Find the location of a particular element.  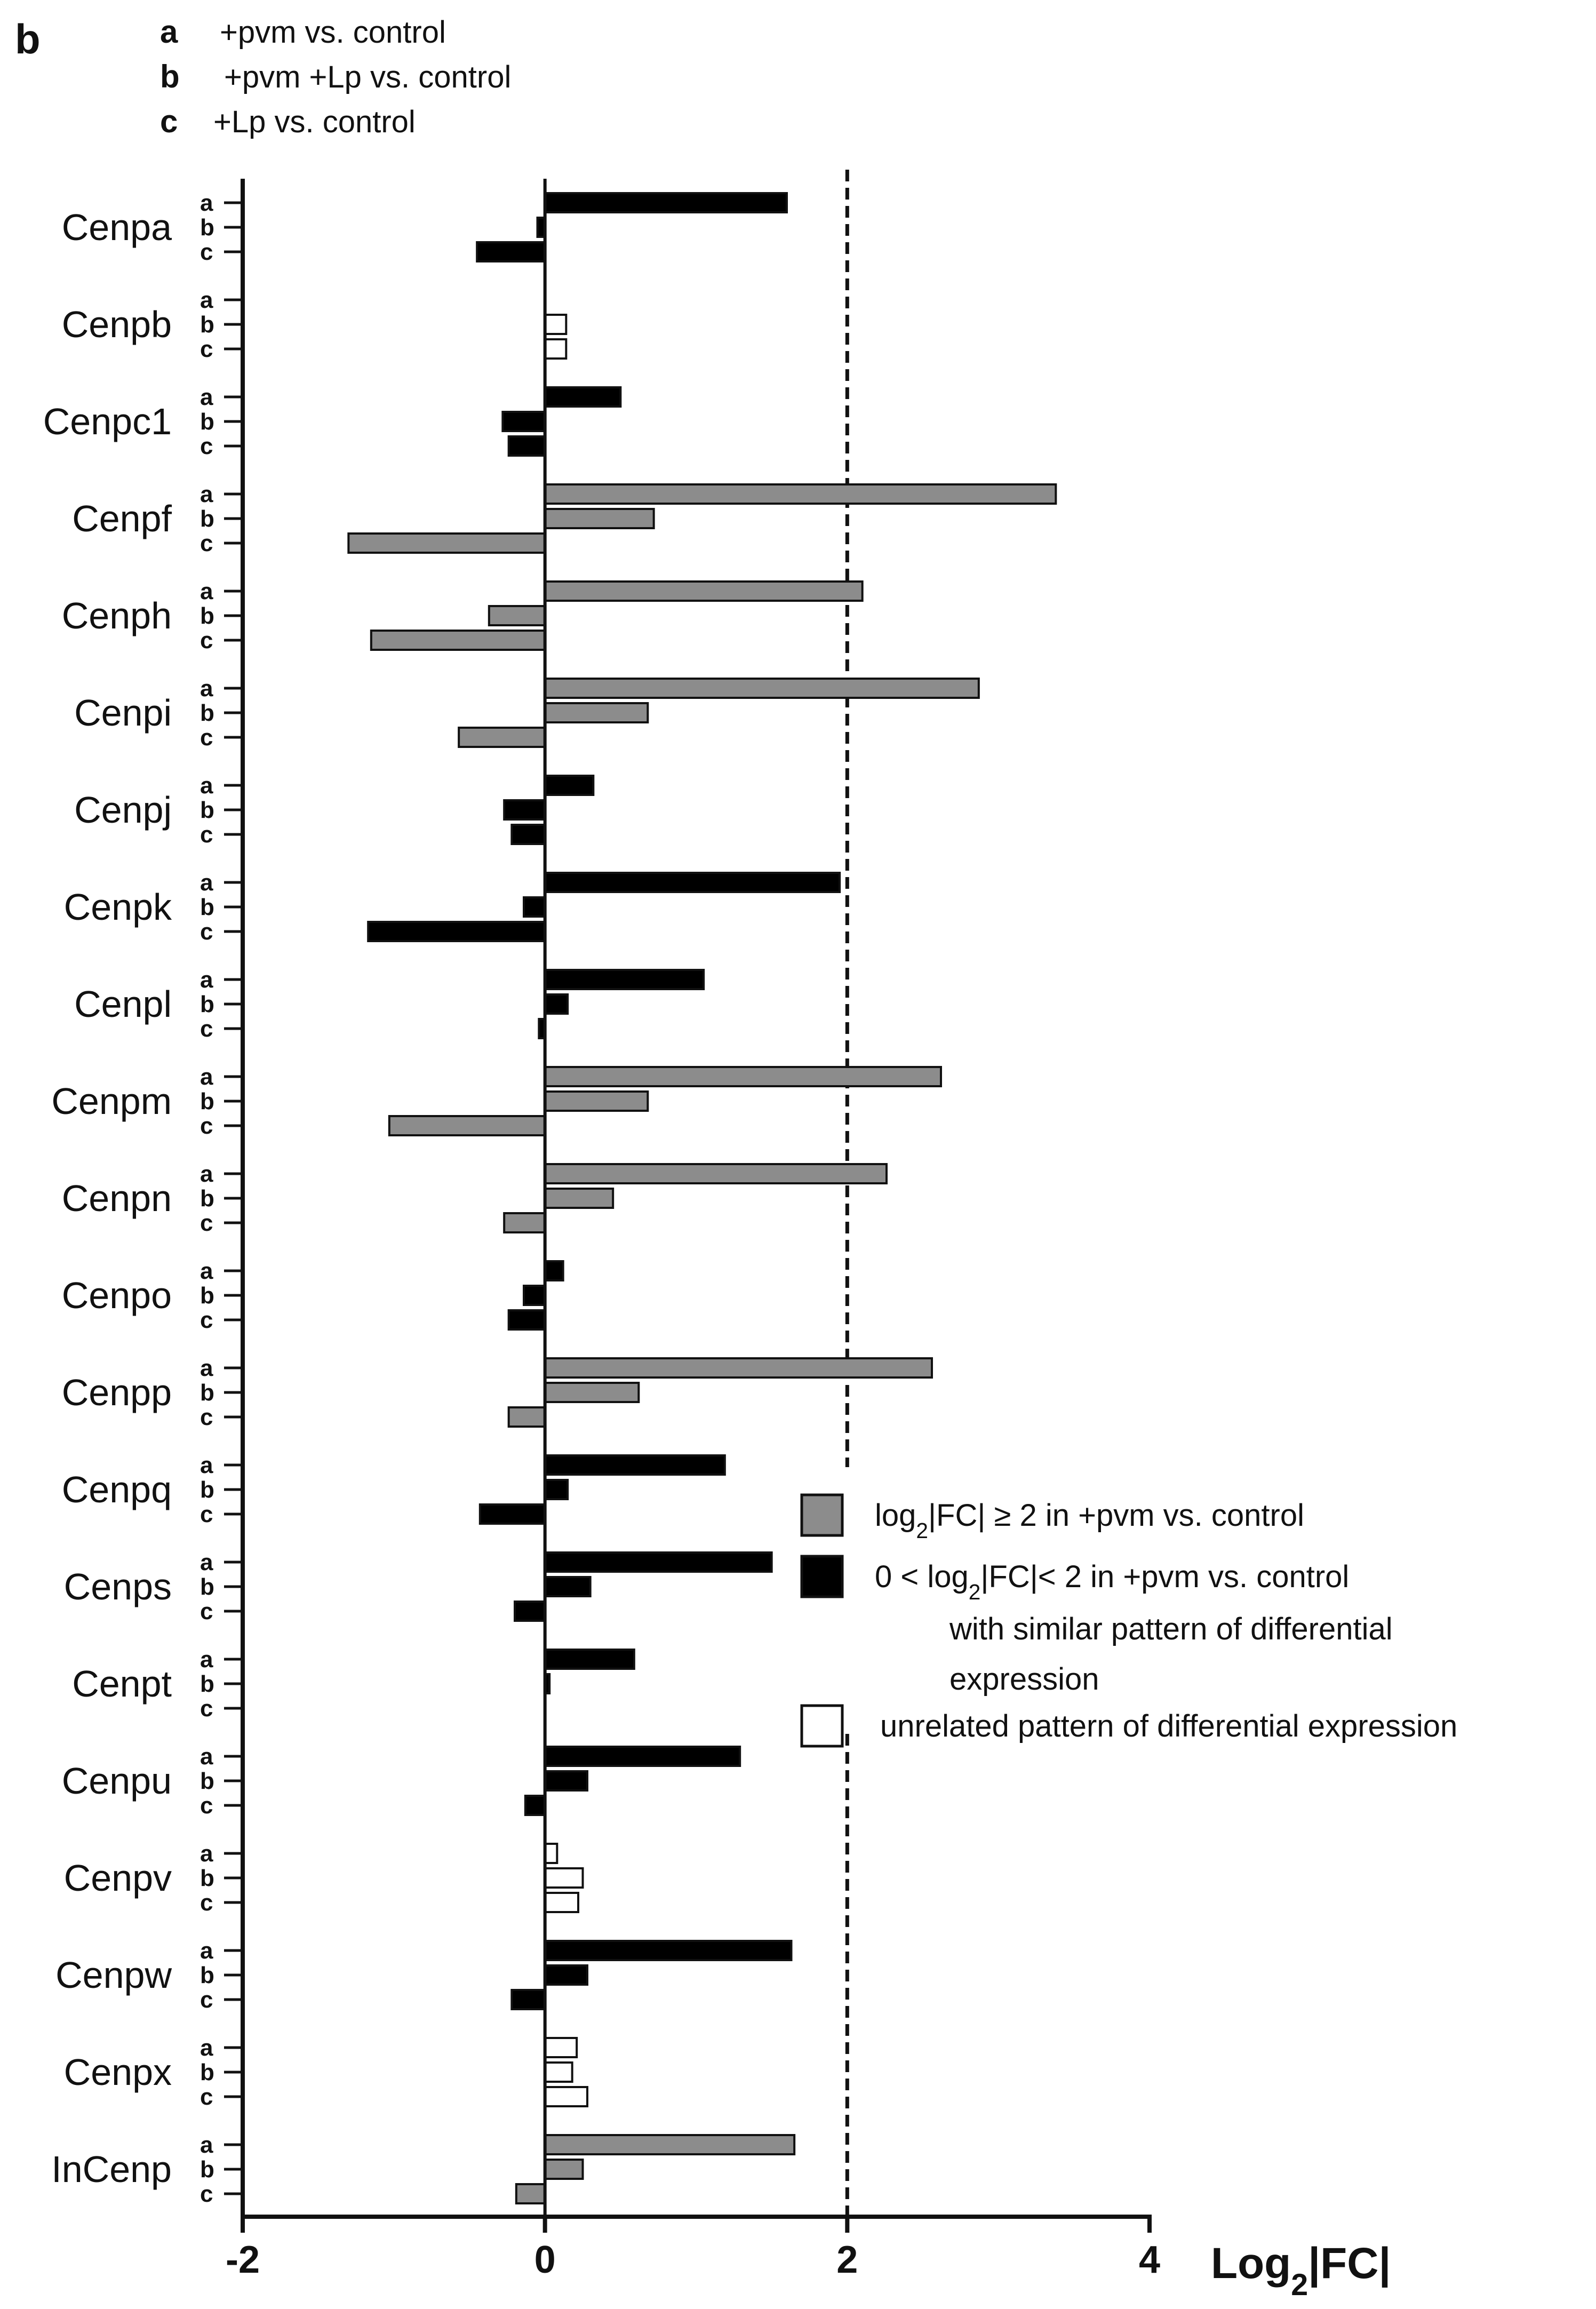

row-label-cenpt-c: c is located at coordinates (206, 1708).